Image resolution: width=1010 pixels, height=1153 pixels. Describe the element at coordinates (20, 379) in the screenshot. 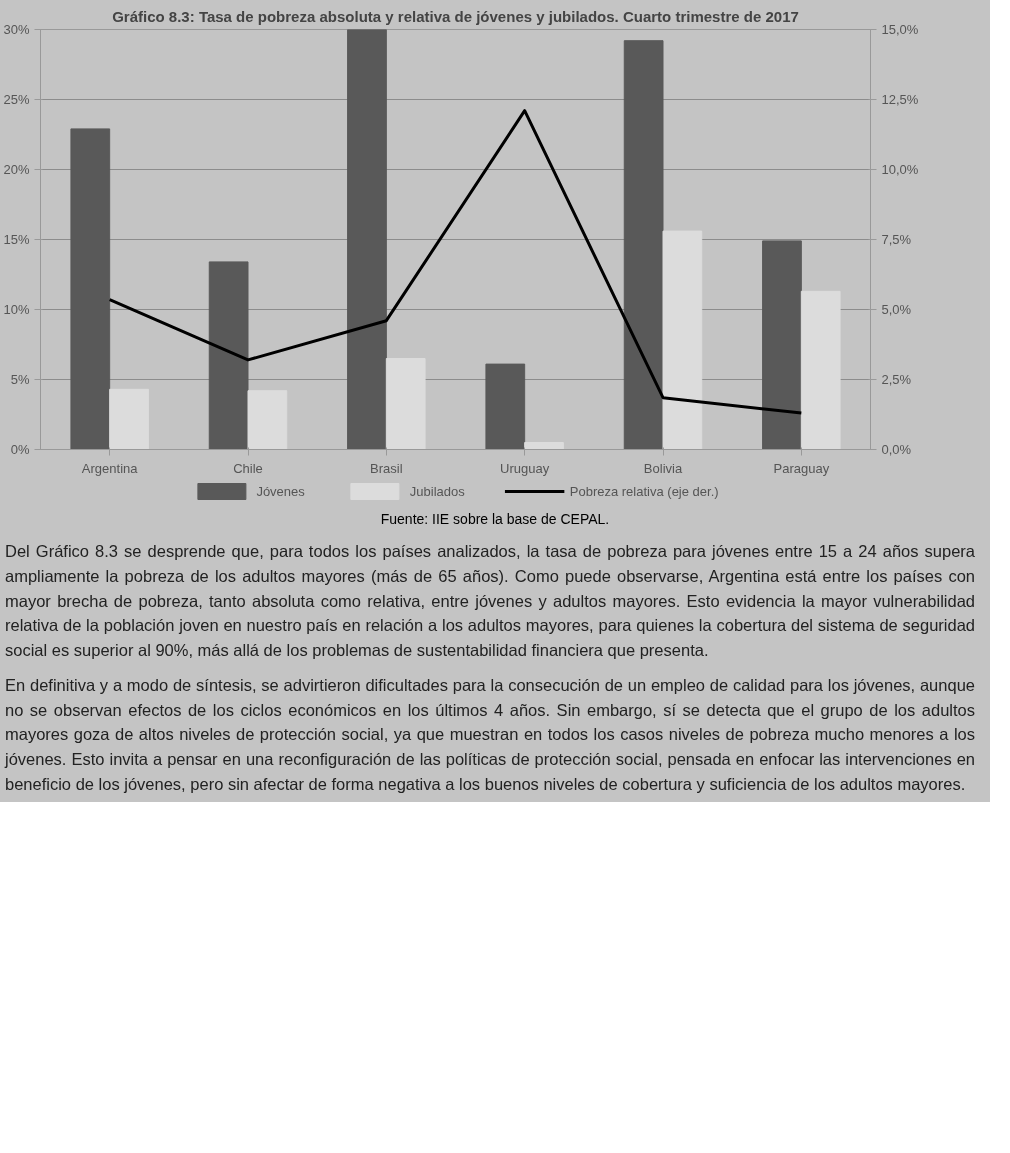

I see `y-tick-label: 5%` at that location.